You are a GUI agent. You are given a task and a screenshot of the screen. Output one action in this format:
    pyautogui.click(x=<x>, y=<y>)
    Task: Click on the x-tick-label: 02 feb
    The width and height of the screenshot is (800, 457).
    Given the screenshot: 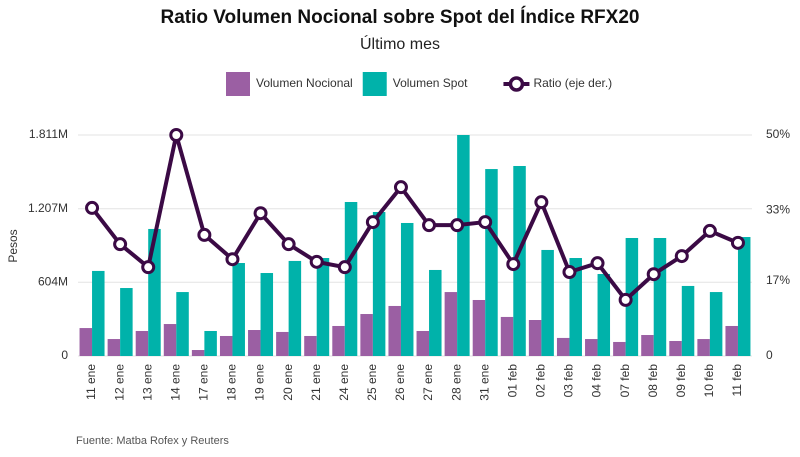 What is the action you would take?
    pyautogui.click(x=541, y=381)
    